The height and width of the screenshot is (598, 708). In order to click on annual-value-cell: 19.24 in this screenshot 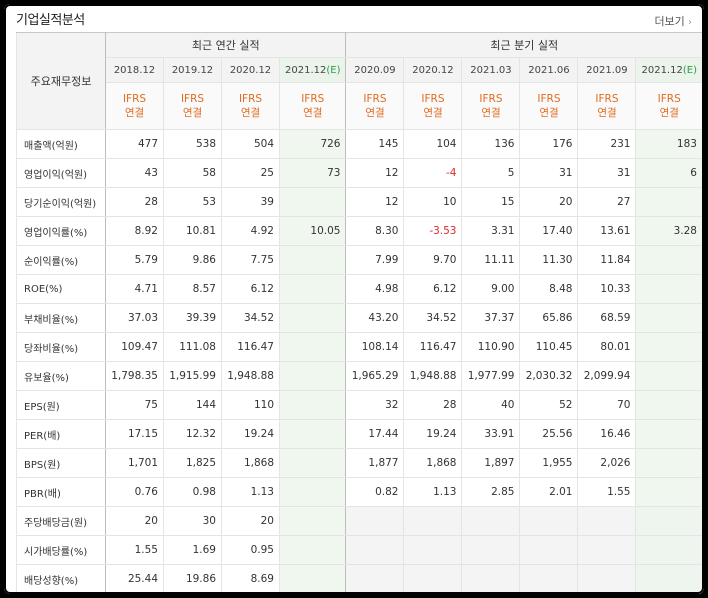, I will do `click(250, 434)`.